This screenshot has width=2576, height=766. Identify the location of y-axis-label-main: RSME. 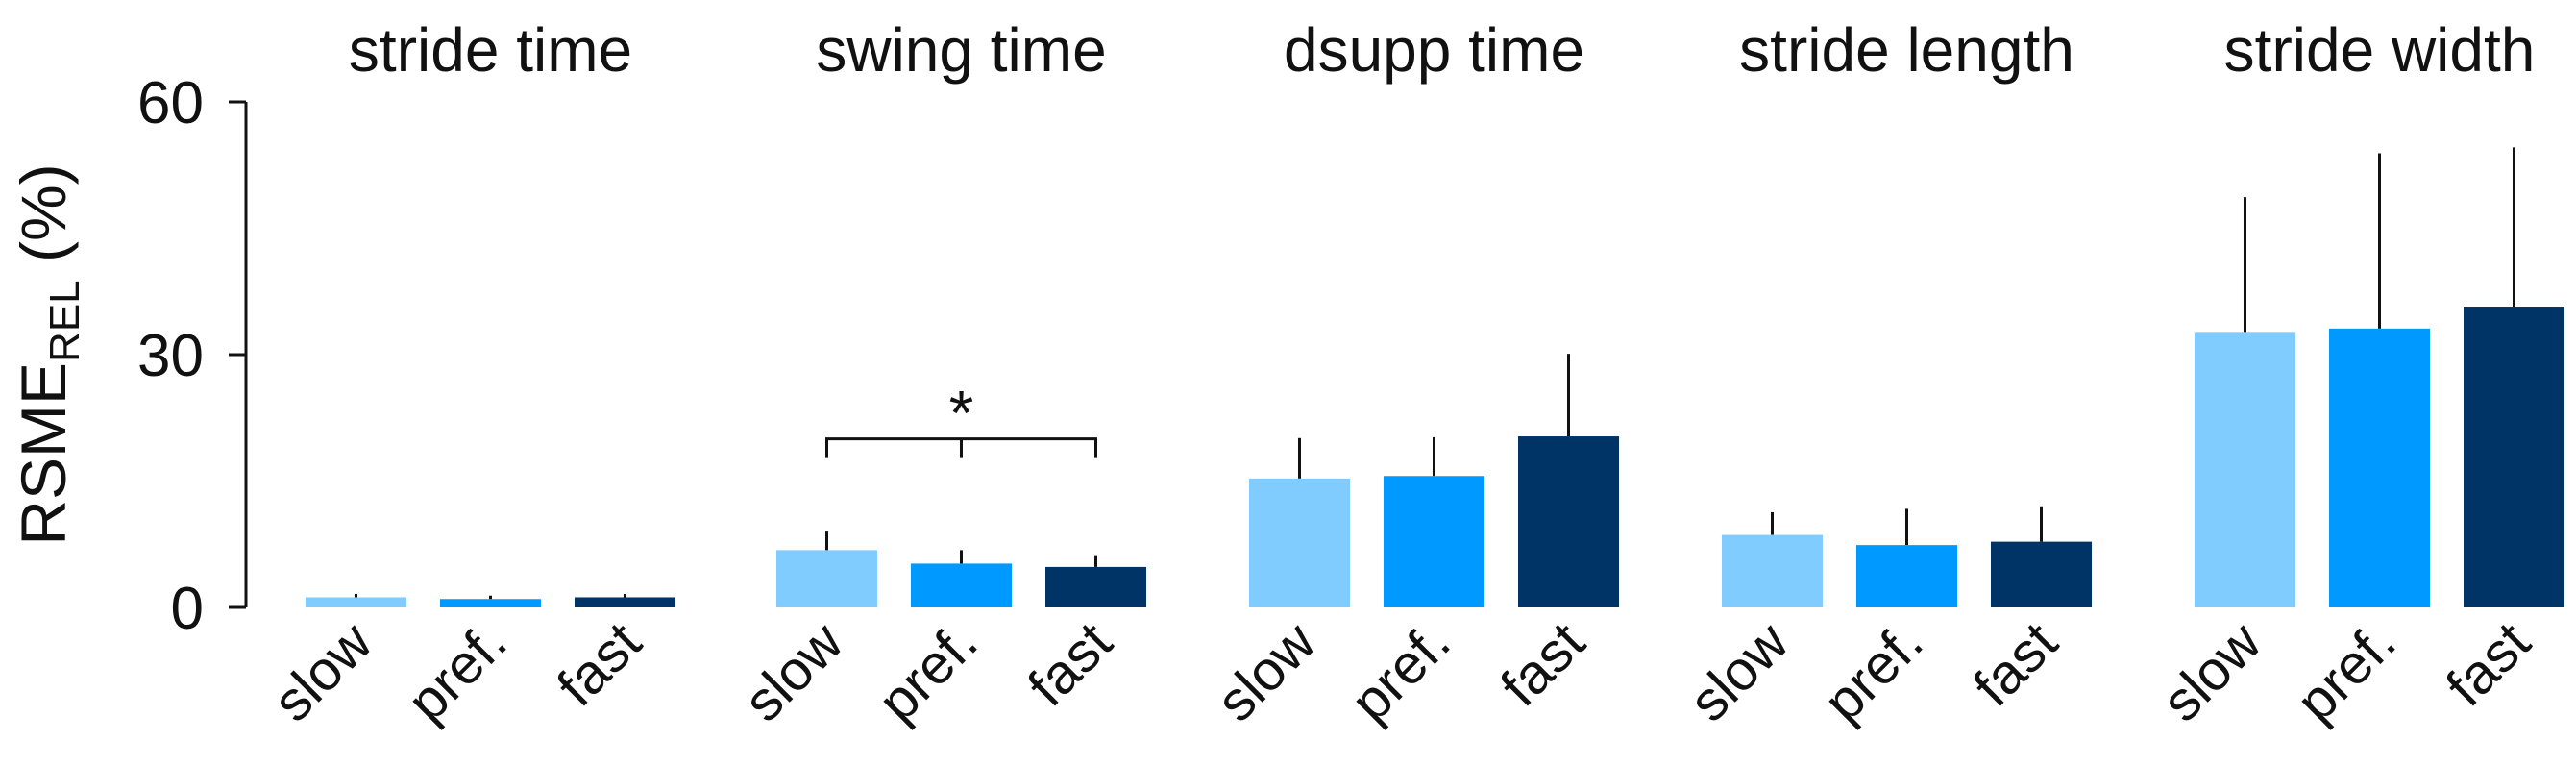
(43, 454).